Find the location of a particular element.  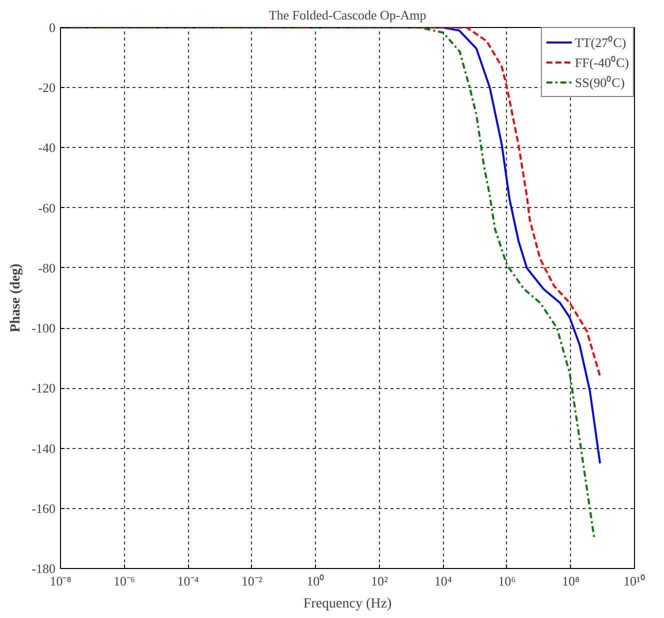

x-tick-label: 10⁶ is located at coordinates (507, 581).